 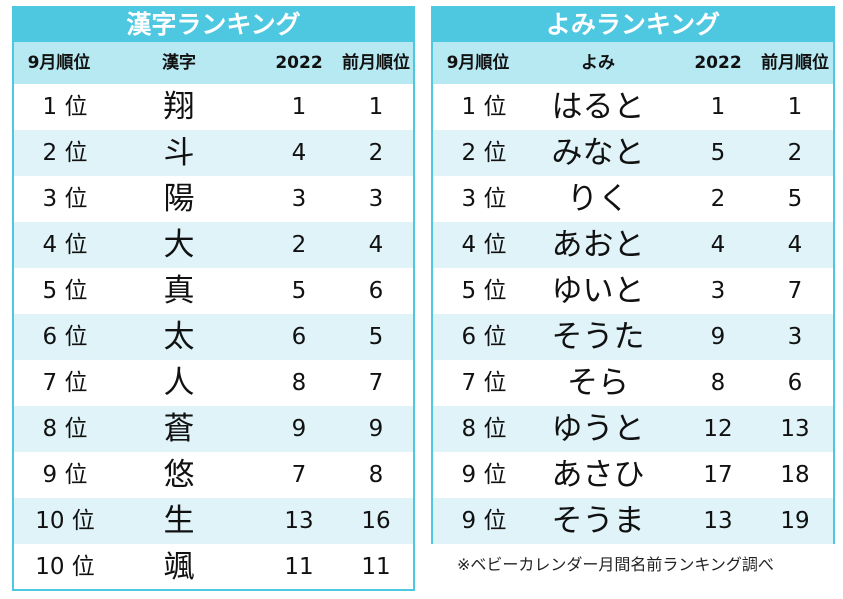 What do you see at coordinates (633, 429) in the screenshot?
I see `table-row: 8 位 ゆうと 12 13` at bounding box center [633, 429].